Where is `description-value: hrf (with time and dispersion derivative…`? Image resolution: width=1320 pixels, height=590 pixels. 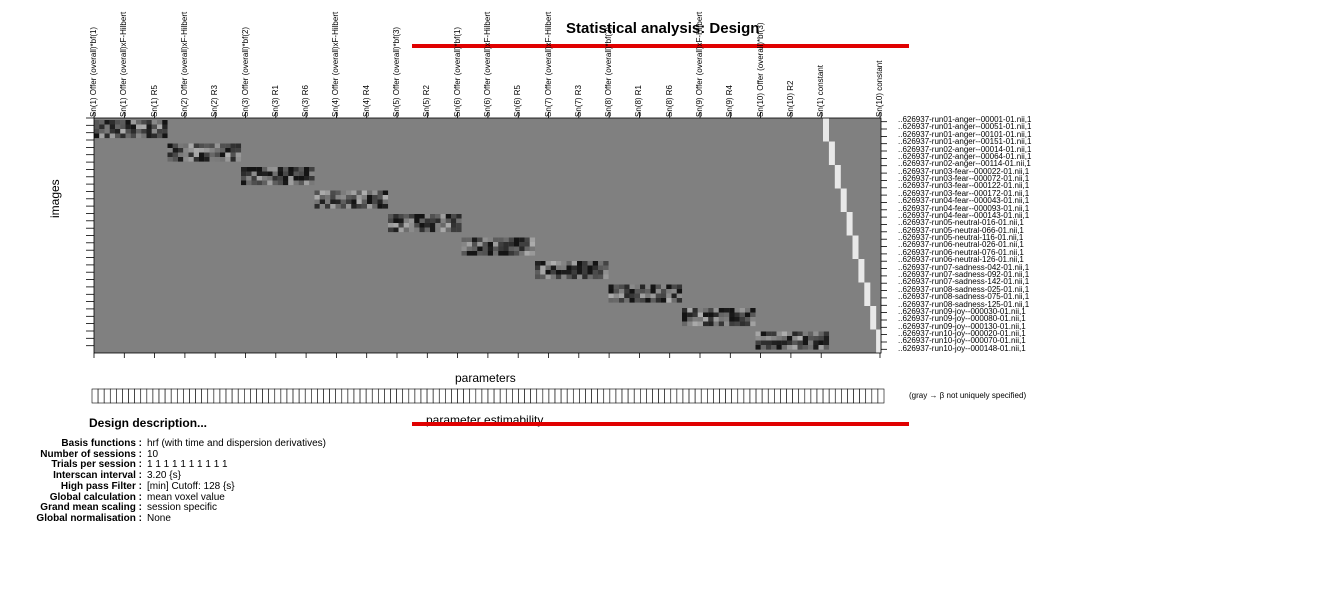
description-value: hrf (with time and dispersion derivative… is located at coordinates (236, 443).